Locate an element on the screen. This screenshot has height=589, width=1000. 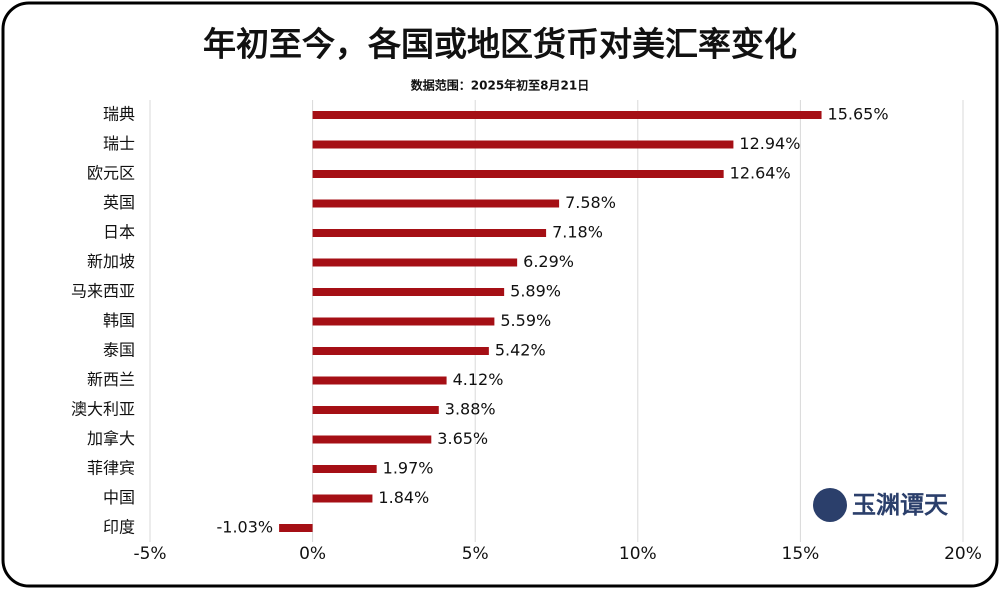
chart-title: 年初至今，各国或地区货币对美汇率变化 is located at coordinates (500, 44).